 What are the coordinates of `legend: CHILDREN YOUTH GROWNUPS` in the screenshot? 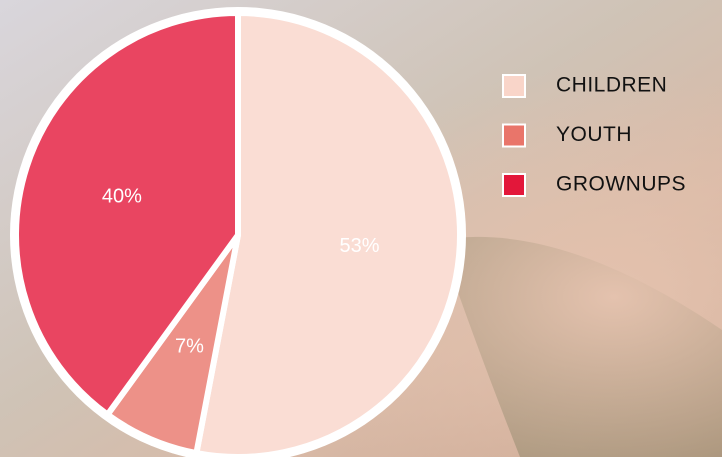 It's located at (594, 135).